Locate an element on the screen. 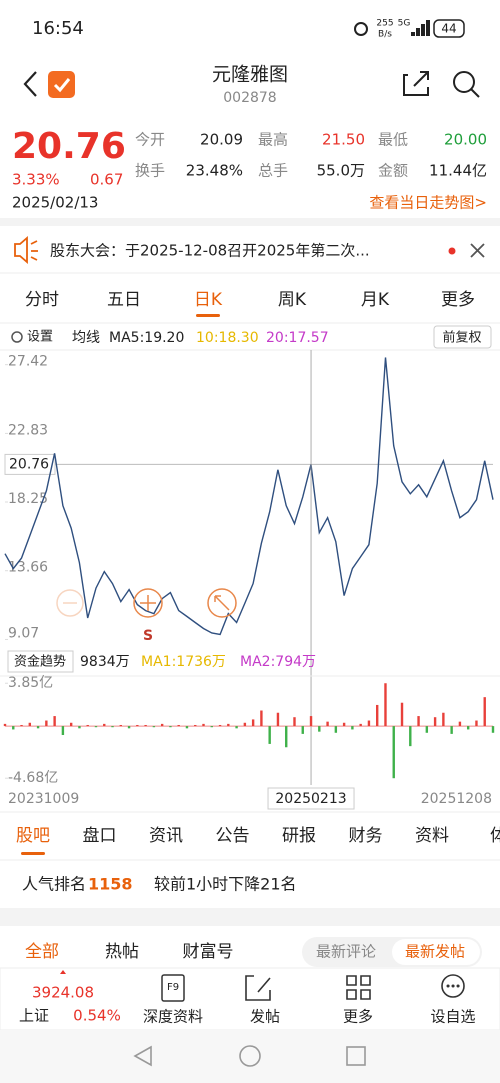 This screenshot has height=1083, width=500. info-tab: 公告 is located at coordinates (233, 836).